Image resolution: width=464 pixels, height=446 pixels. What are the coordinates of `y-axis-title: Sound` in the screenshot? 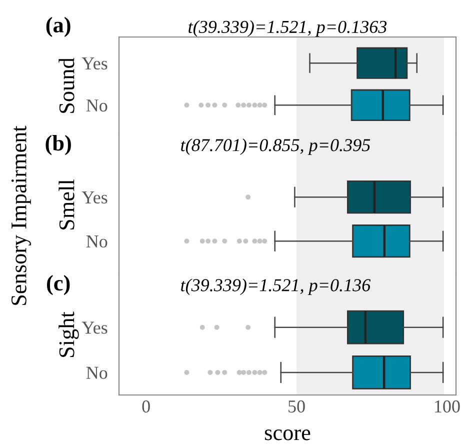 It's located at (66, 85).